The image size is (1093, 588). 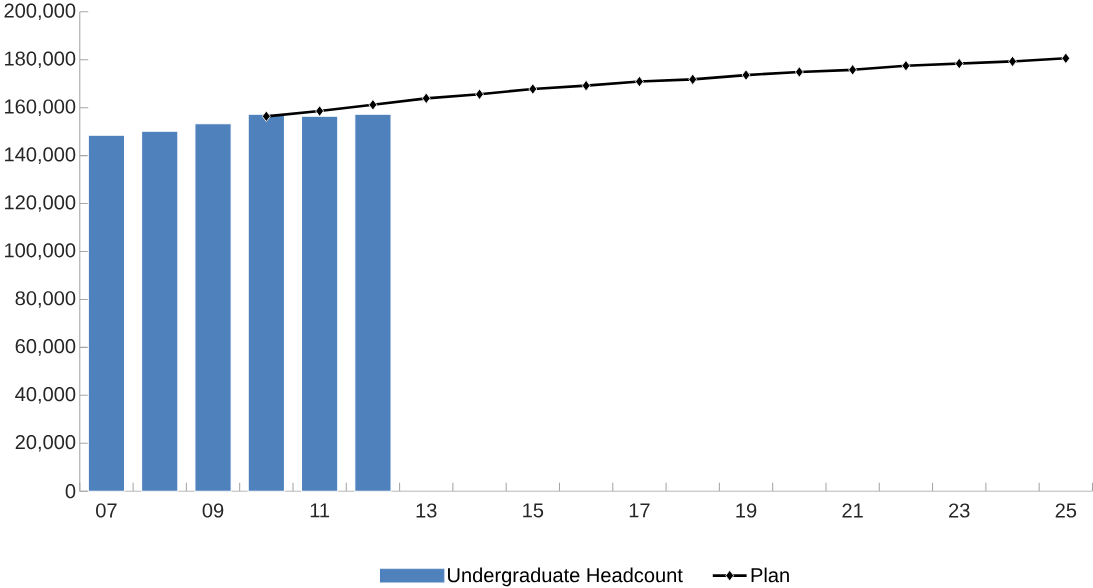 I want to click on y-tick-label: 60,000, so click(x=45, y=347).